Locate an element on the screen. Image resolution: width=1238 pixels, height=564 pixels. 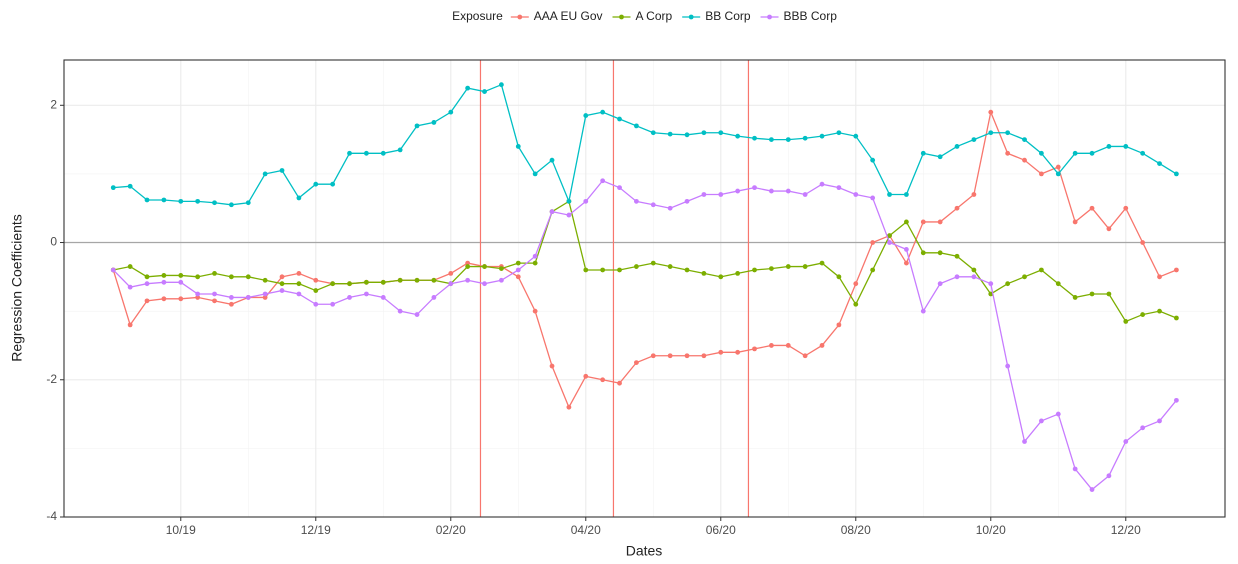
legend-label: A Corp is located at coordinates (654, 16).